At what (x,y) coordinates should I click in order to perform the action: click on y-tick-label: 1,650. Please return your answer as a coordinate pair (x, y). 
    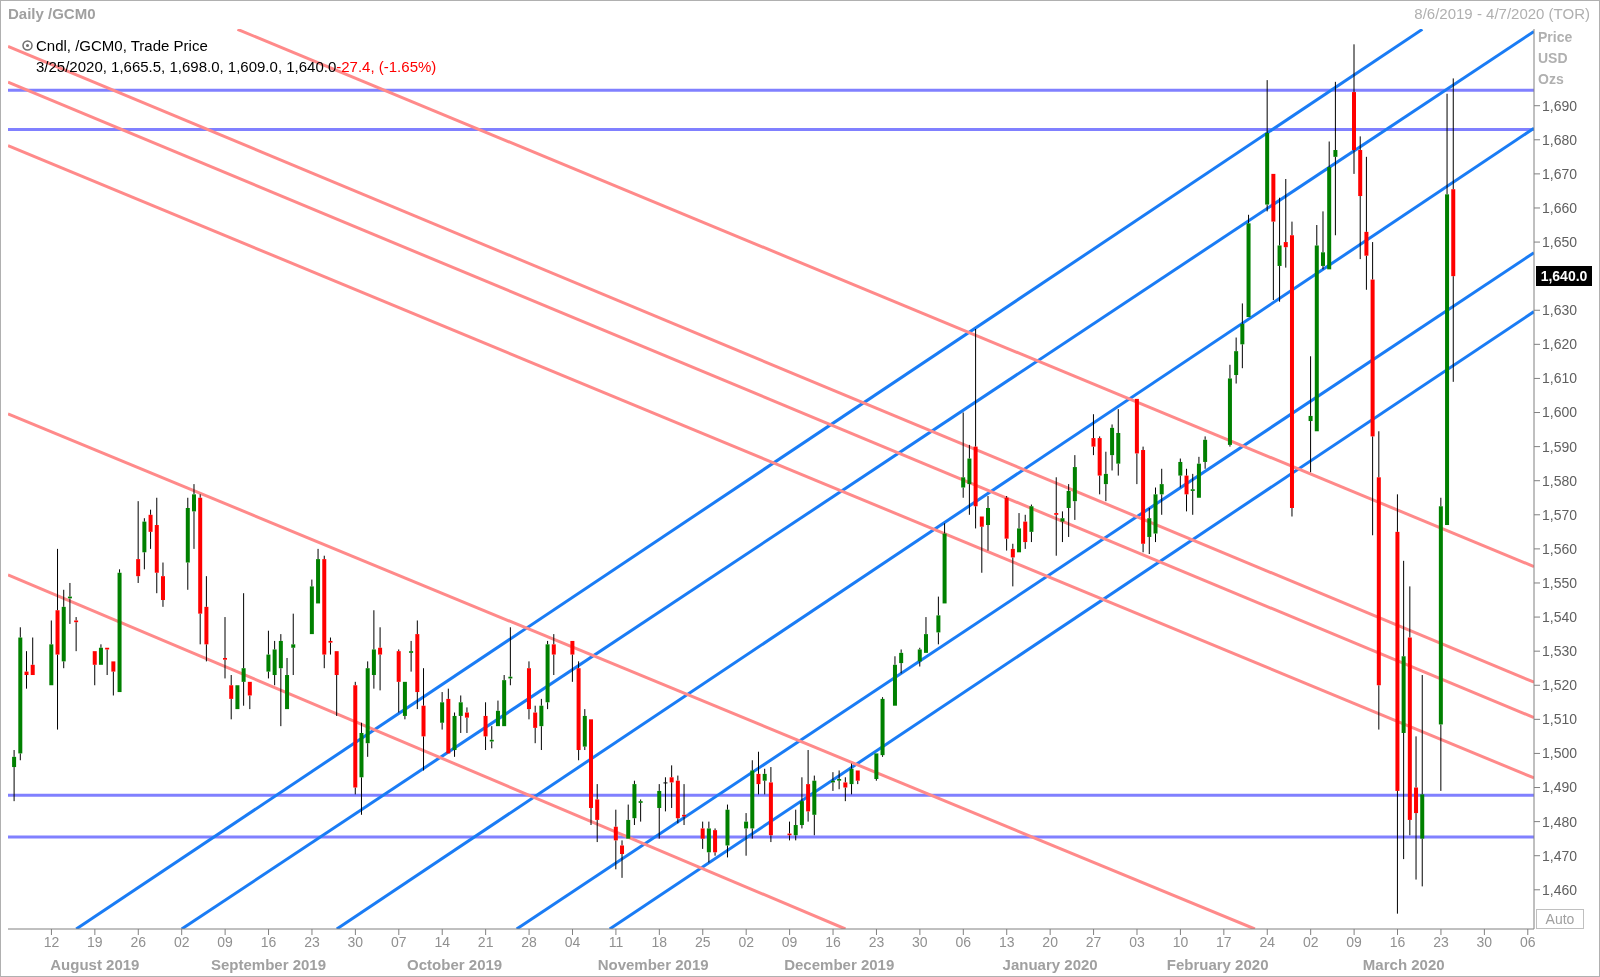
    Looking at the image, I should click on (1560, 242).